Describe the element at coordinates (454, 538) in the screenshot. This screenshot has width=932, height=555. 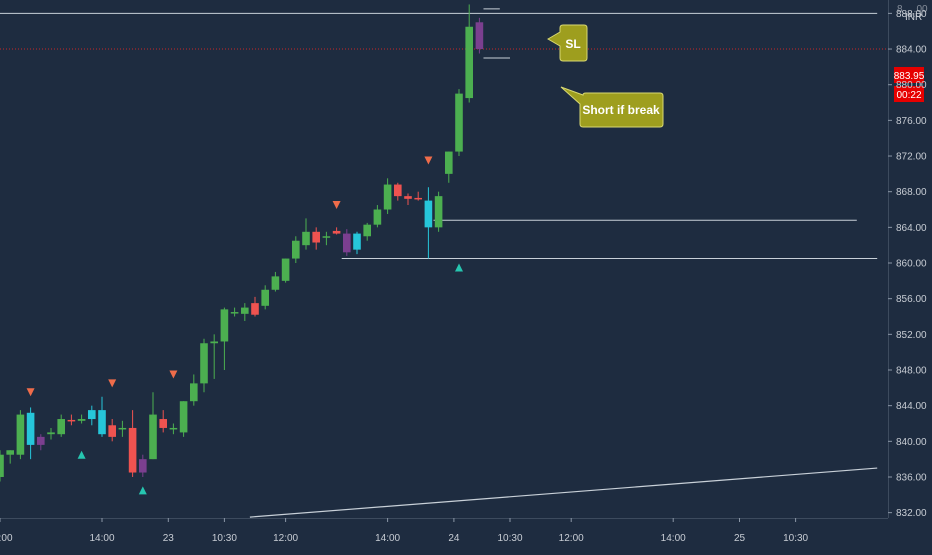
I see `x-tick-label: 24` at that location.